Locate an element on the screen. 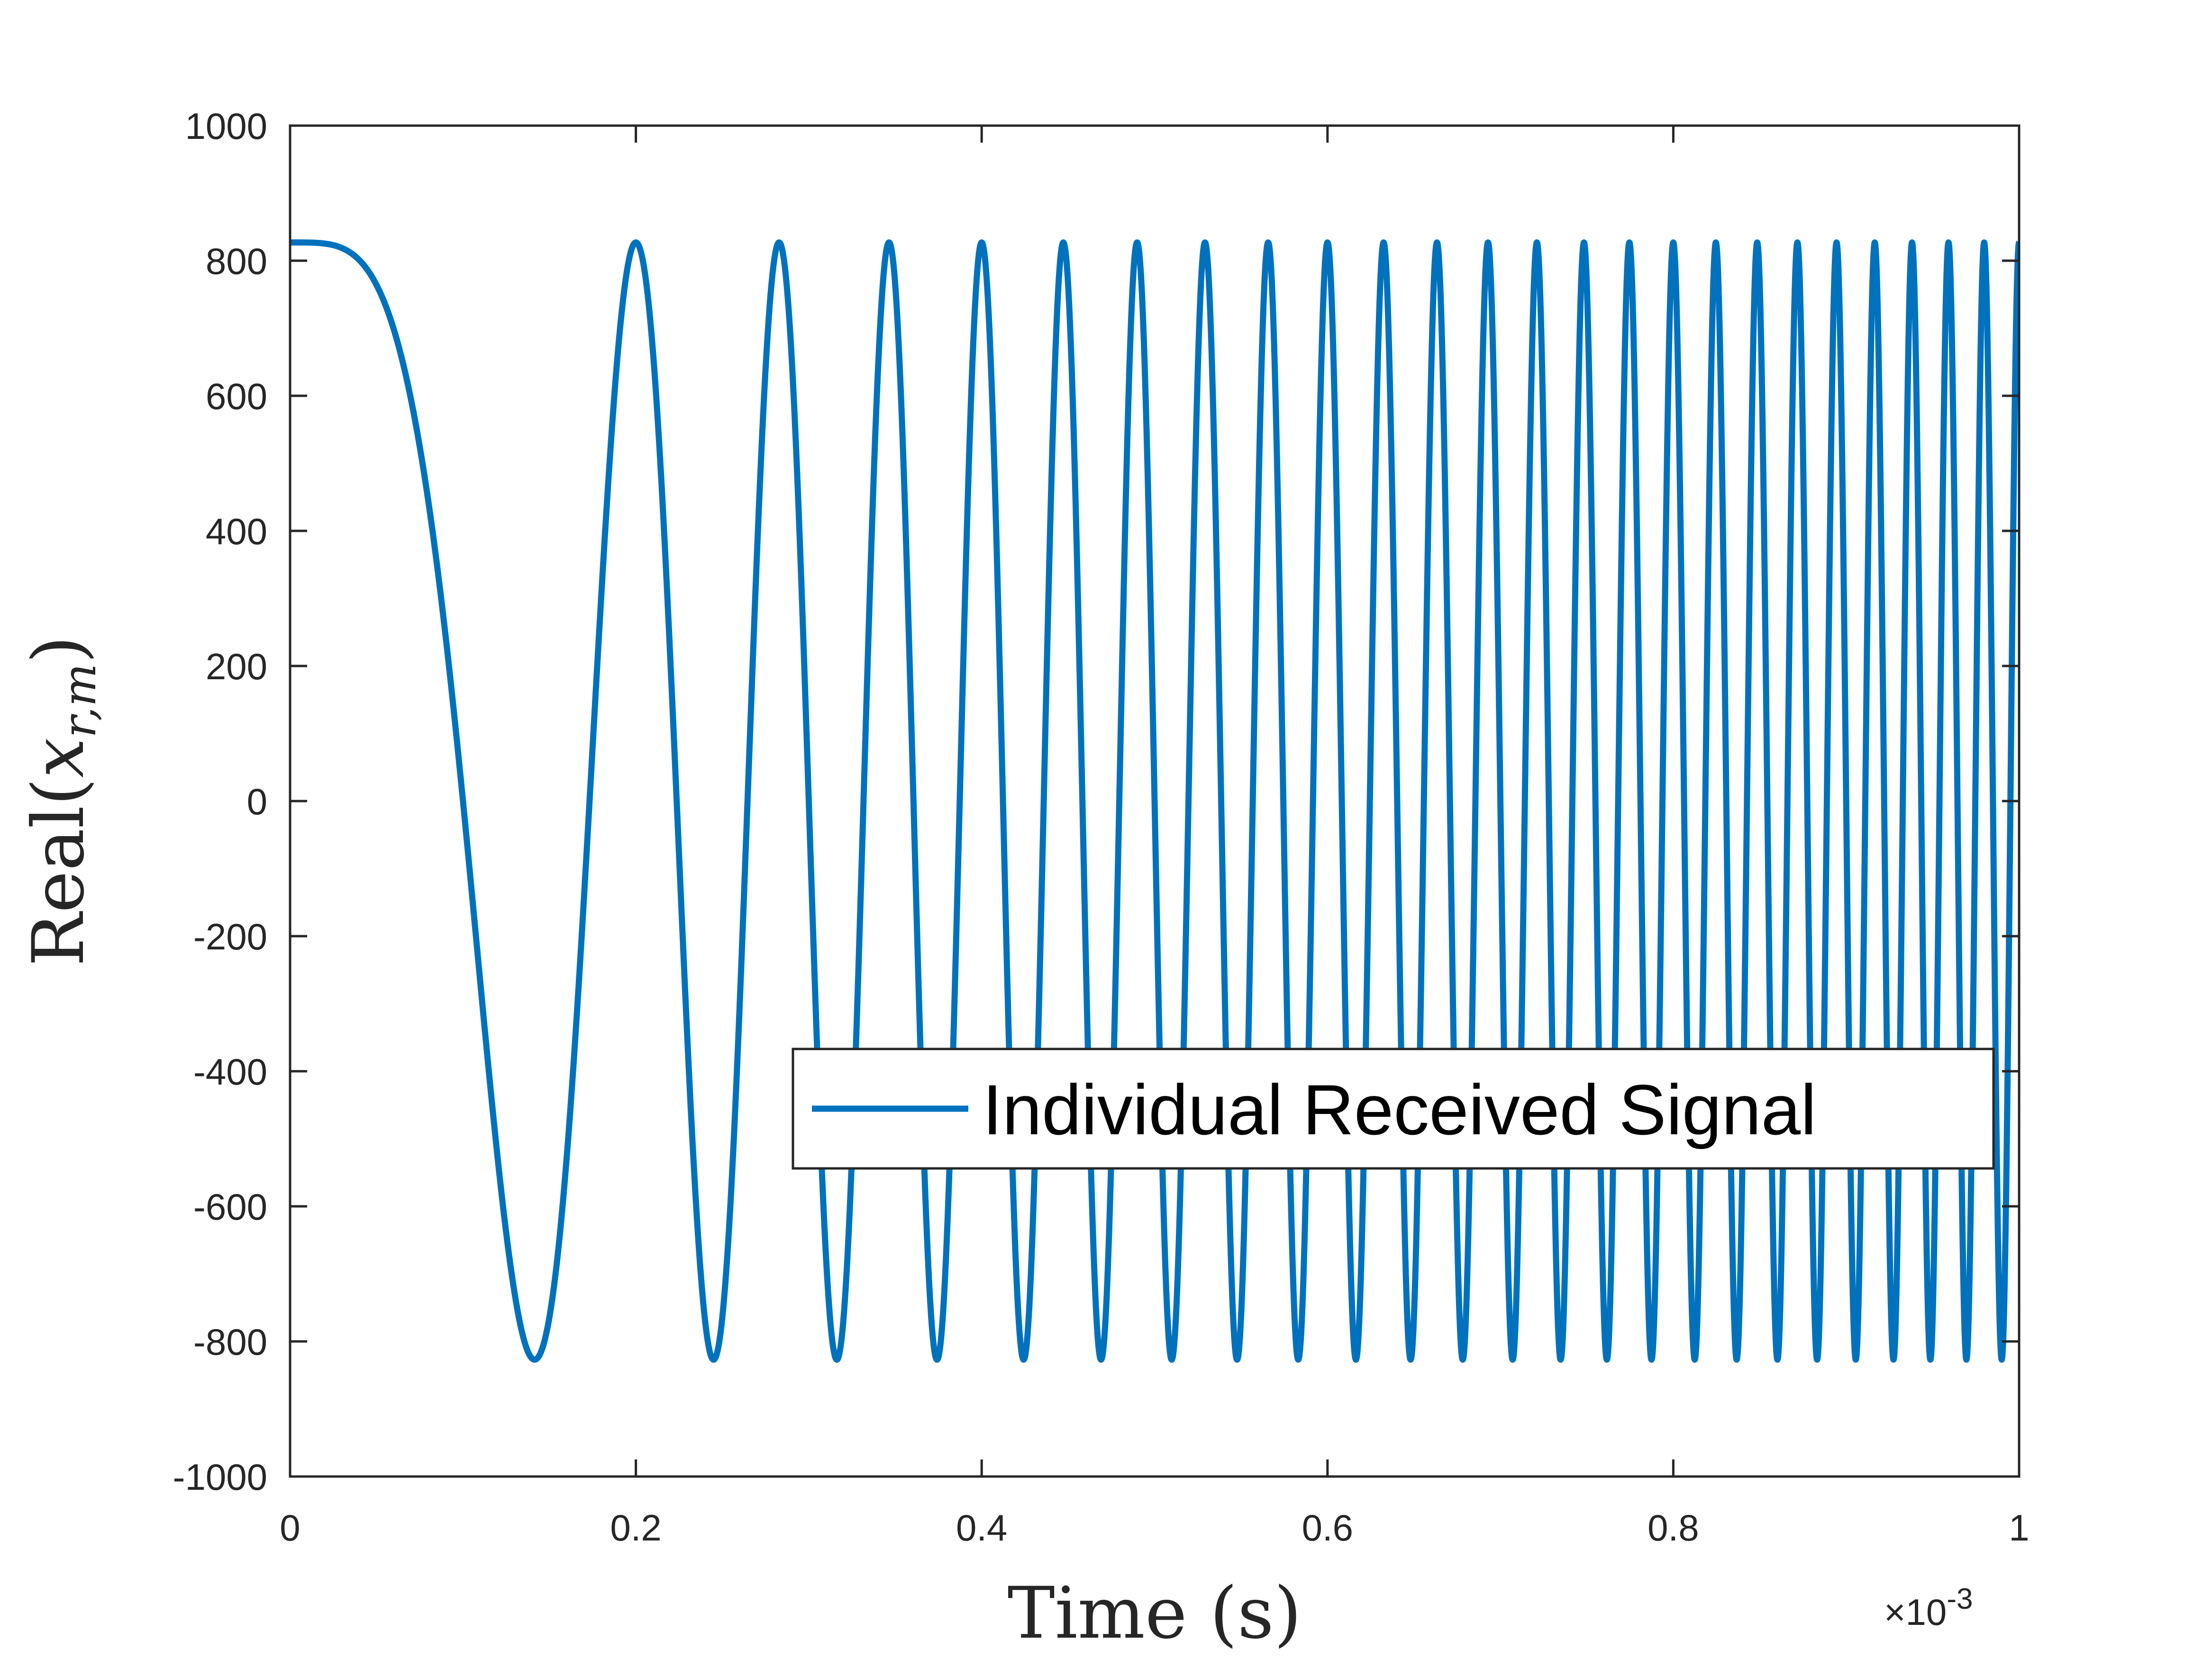 The width and height of the screenshot is (2212, 1659). y-axis-title-suffix: ) is located at coordinates (59, 650).